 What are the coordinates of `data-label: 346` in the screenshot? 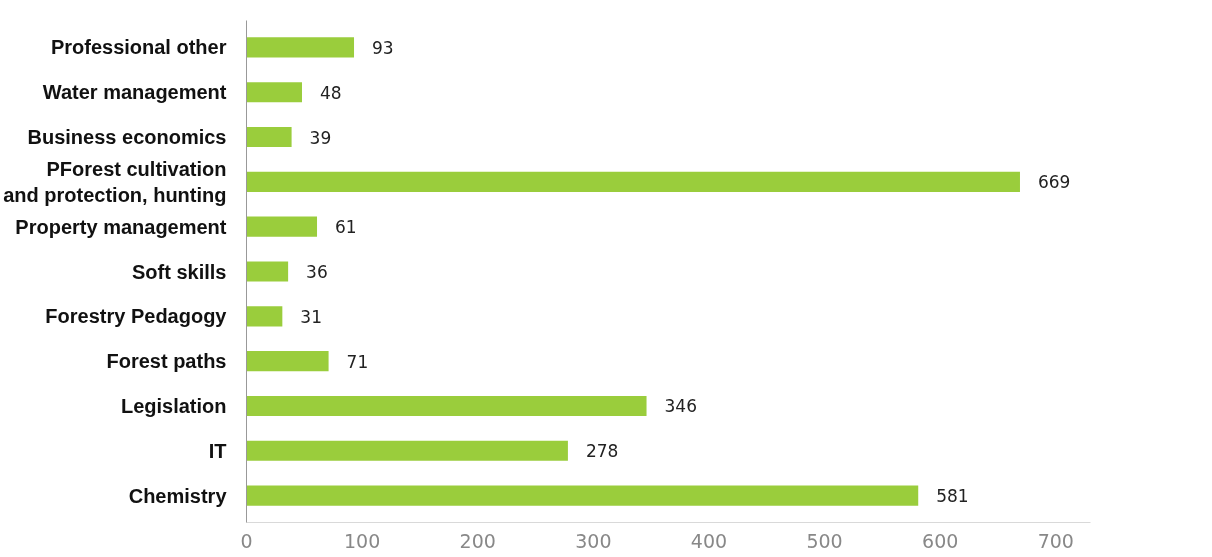 It's located at (680, 406).